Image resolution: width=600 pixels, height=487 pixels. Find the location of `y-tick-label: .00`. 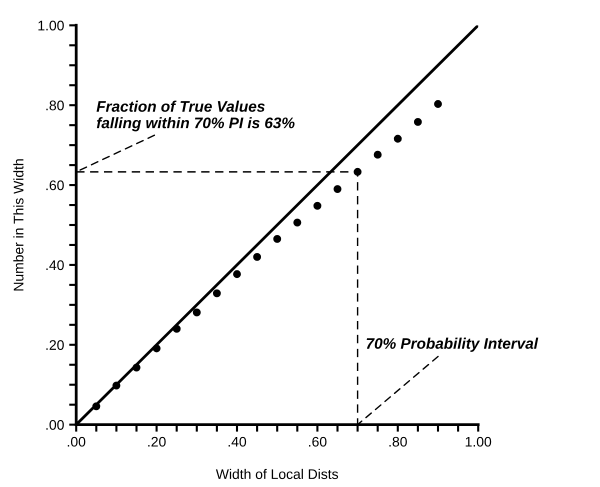

y-tick-label: .00 is located at coordinates (55, 425).